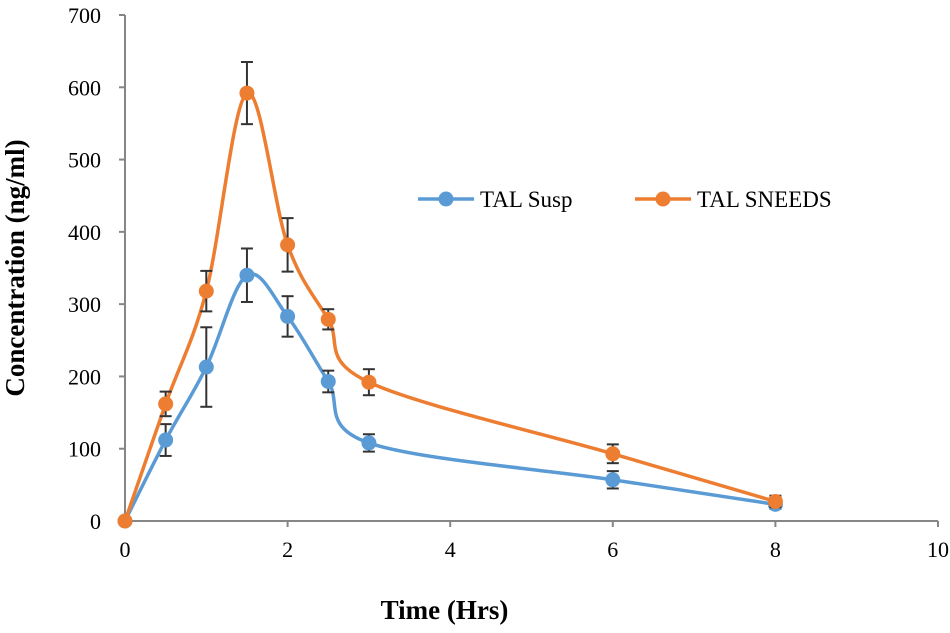 The height and width of the screenshot is (633, 950). Describe the element at coordinates (84, 87) in the screenshot. I see `y-tick-label: 600` at that location.